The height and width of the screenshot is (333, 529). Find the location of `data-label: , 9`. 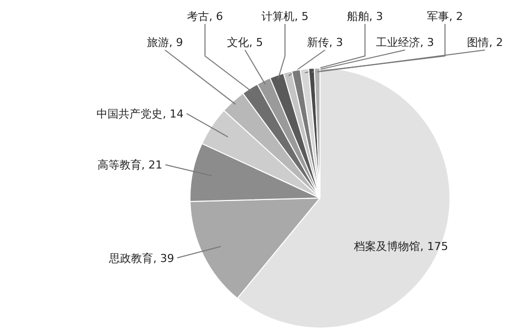

data-label: , 9 is located at coordinates (176, 42).